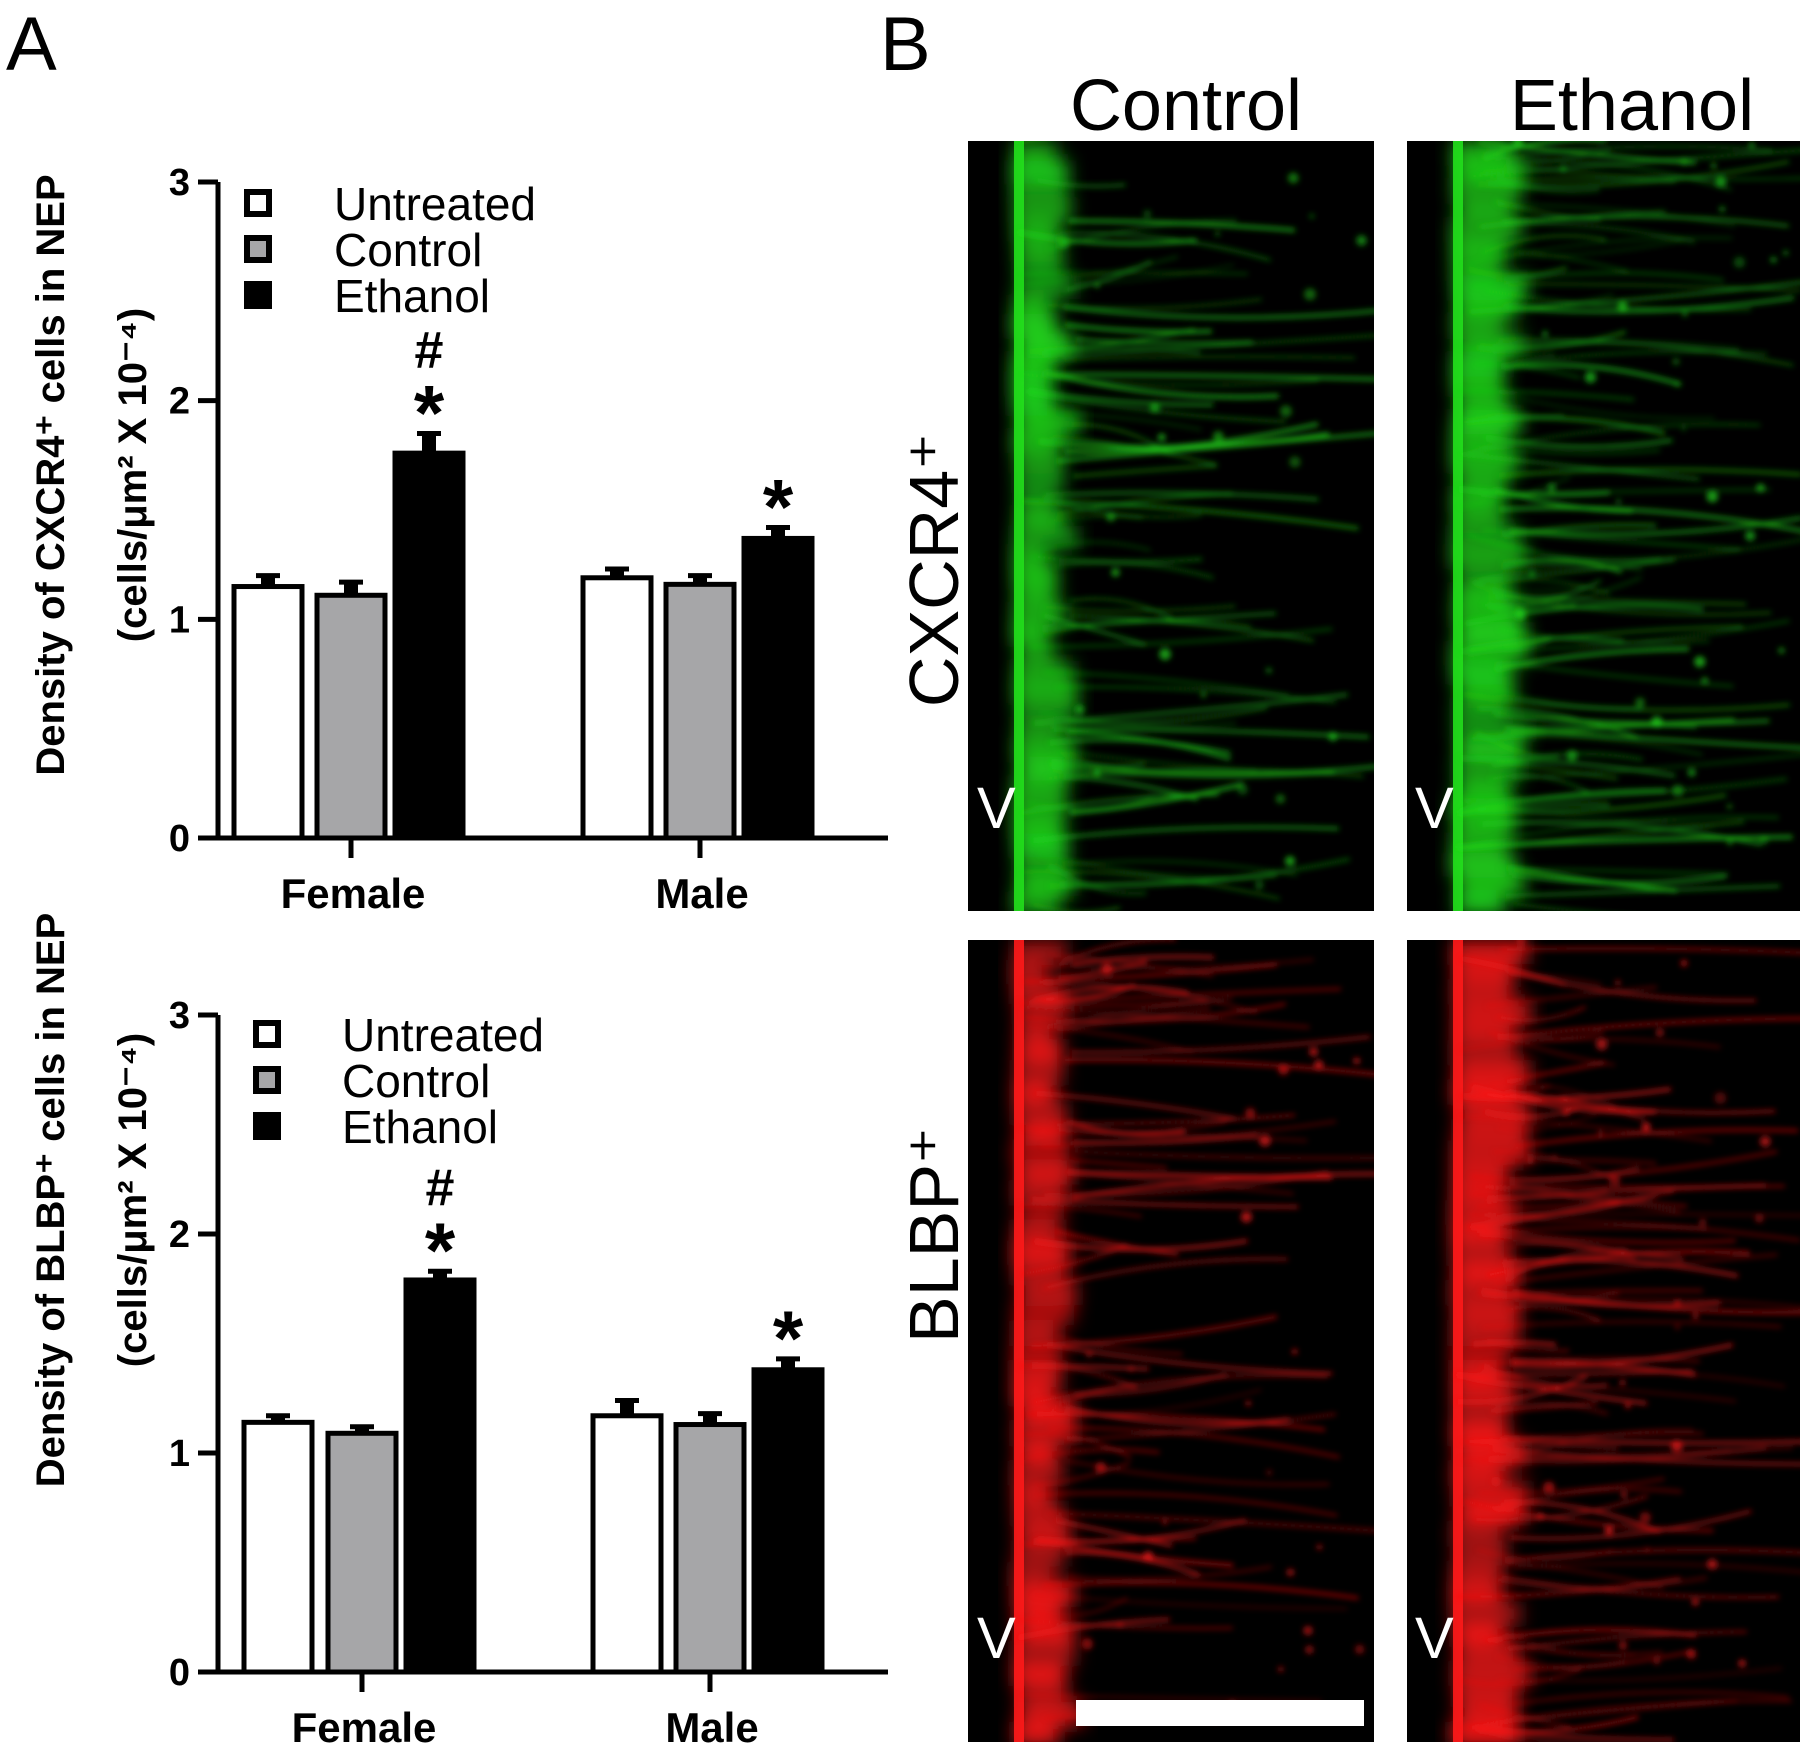  Describe the element at coordinates (133, 1200) in the screenshot. I see `ylabel-blbp-line2: (cells/μm² X 10⁻⁴)` at that location.